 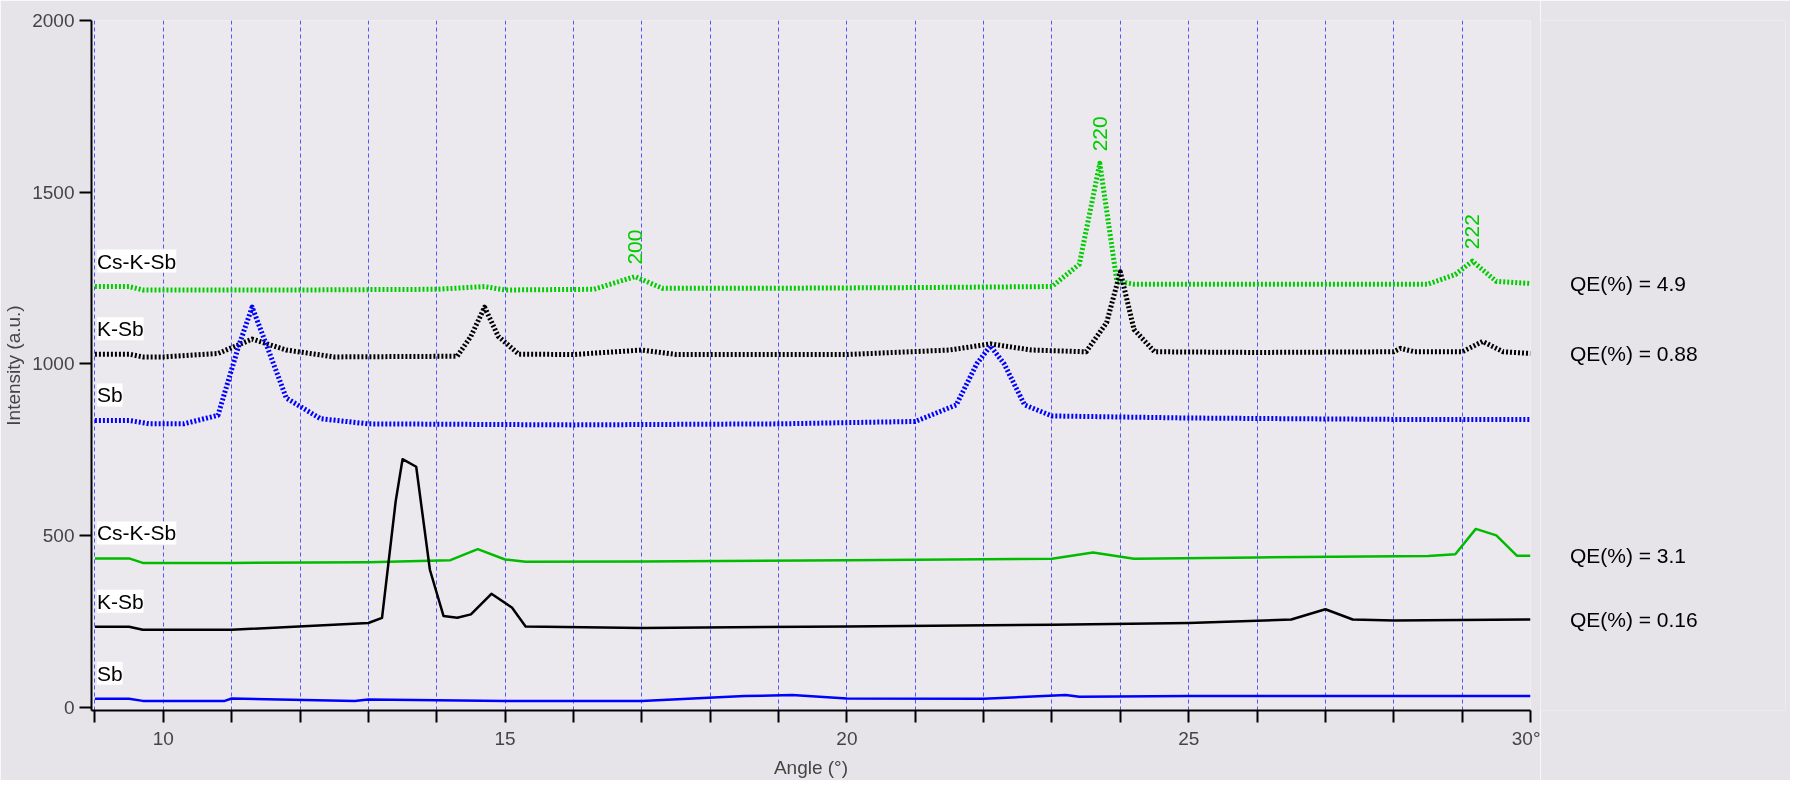 What do you see at coordinates (53, 192) in the screenshot?
I see `y-tick-label: 1500` at bounding box center [53, 192].